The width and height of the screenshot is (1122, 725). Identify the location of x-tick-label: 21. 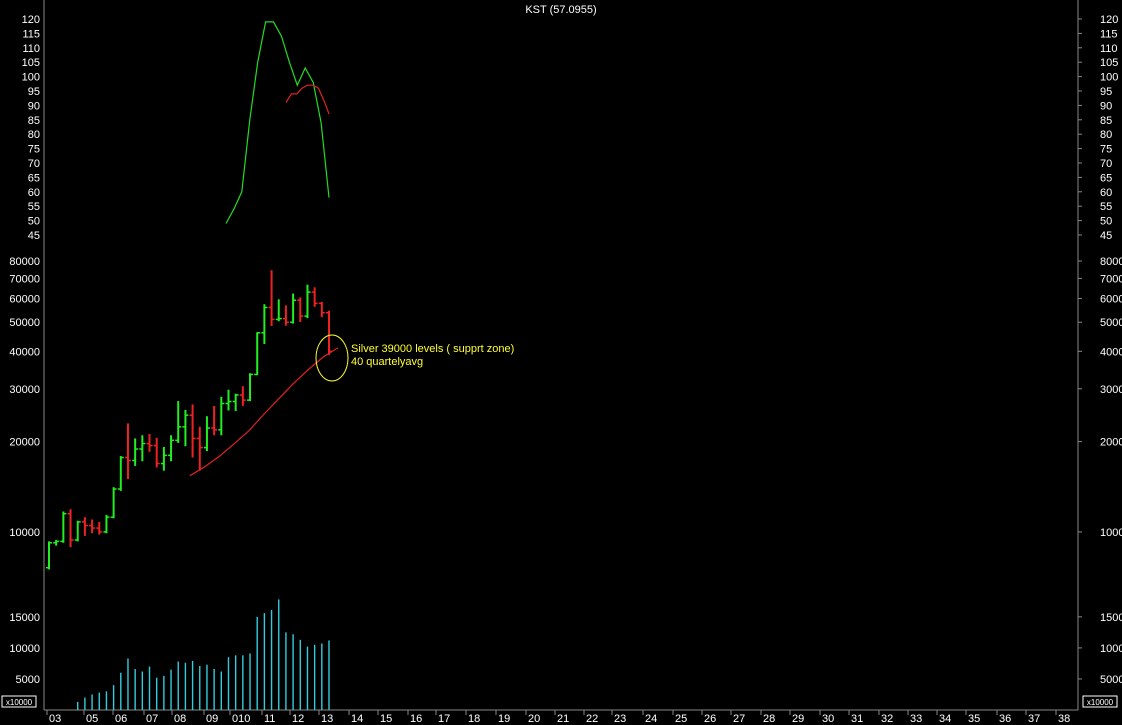
(563, 719).